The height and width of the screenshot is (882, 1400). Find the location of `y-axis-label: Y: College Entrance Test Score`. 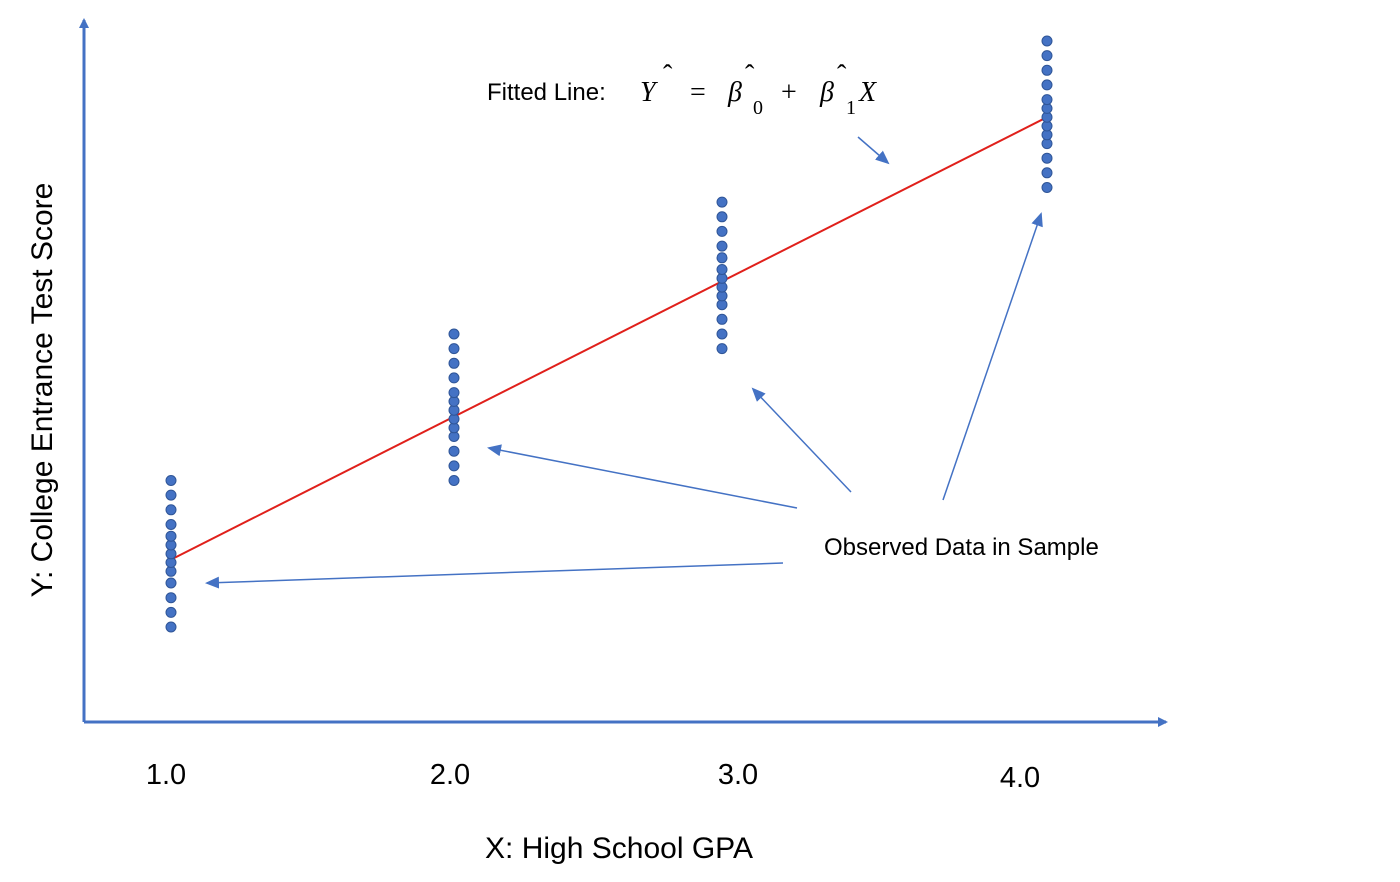

y-axis-label: Y: College Entrance Test Score is located at coordinates (42, 390).